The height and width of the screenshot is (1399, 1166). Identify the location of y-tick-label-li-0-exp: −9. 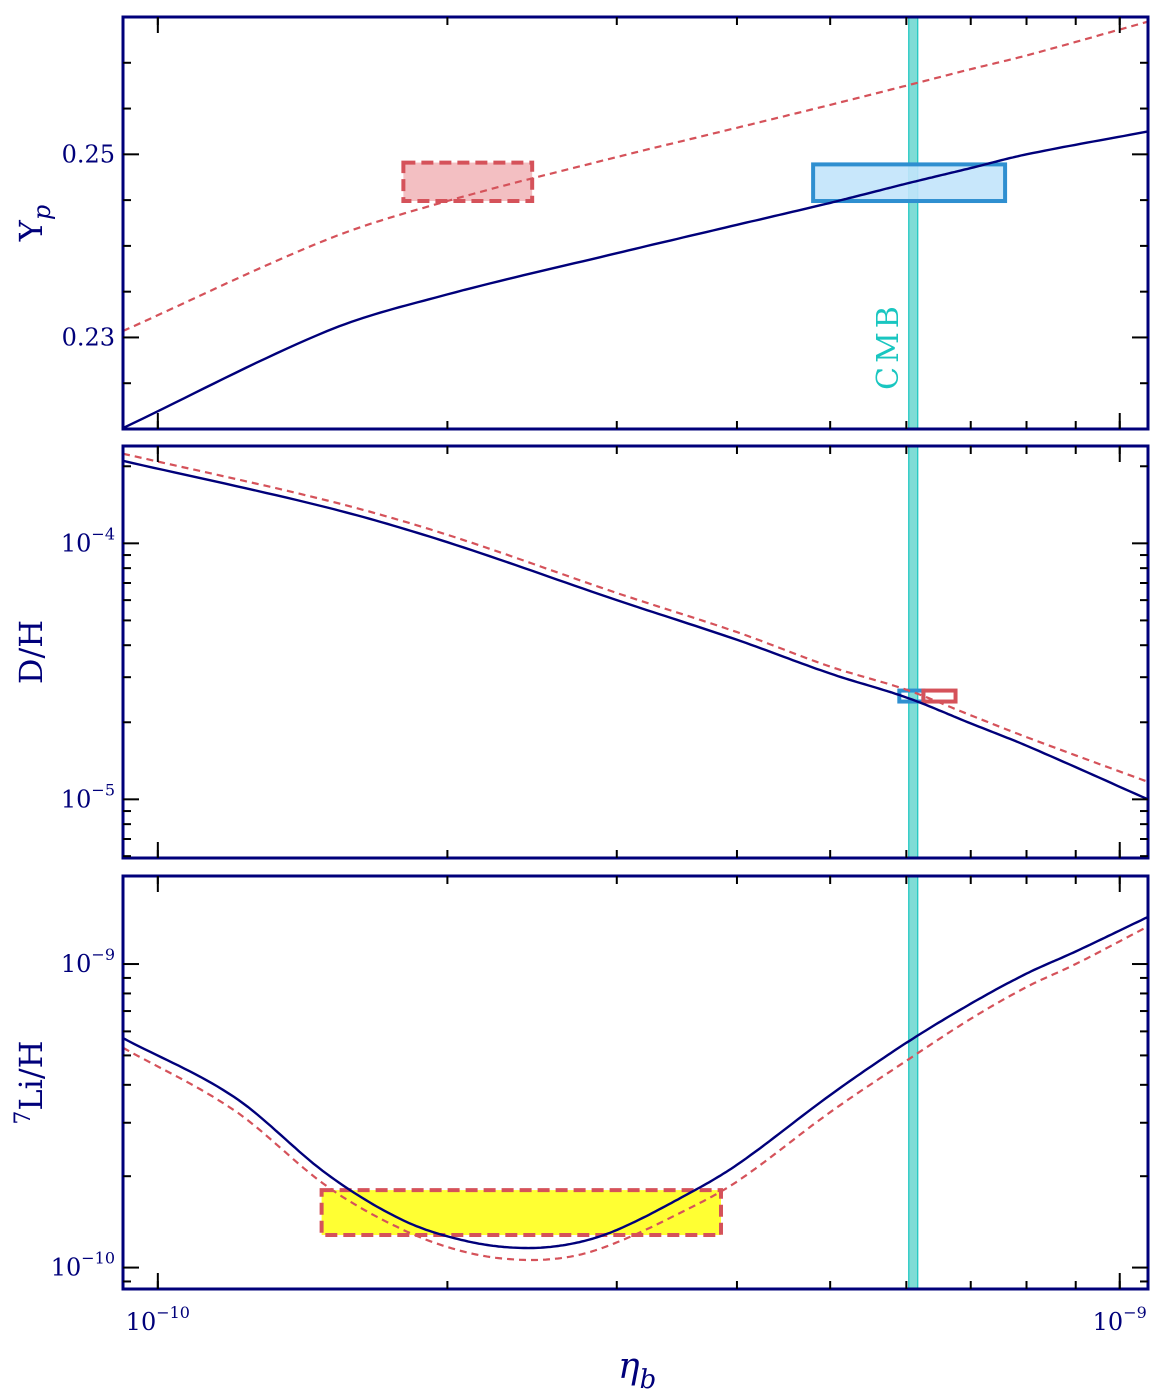
(103, 954).